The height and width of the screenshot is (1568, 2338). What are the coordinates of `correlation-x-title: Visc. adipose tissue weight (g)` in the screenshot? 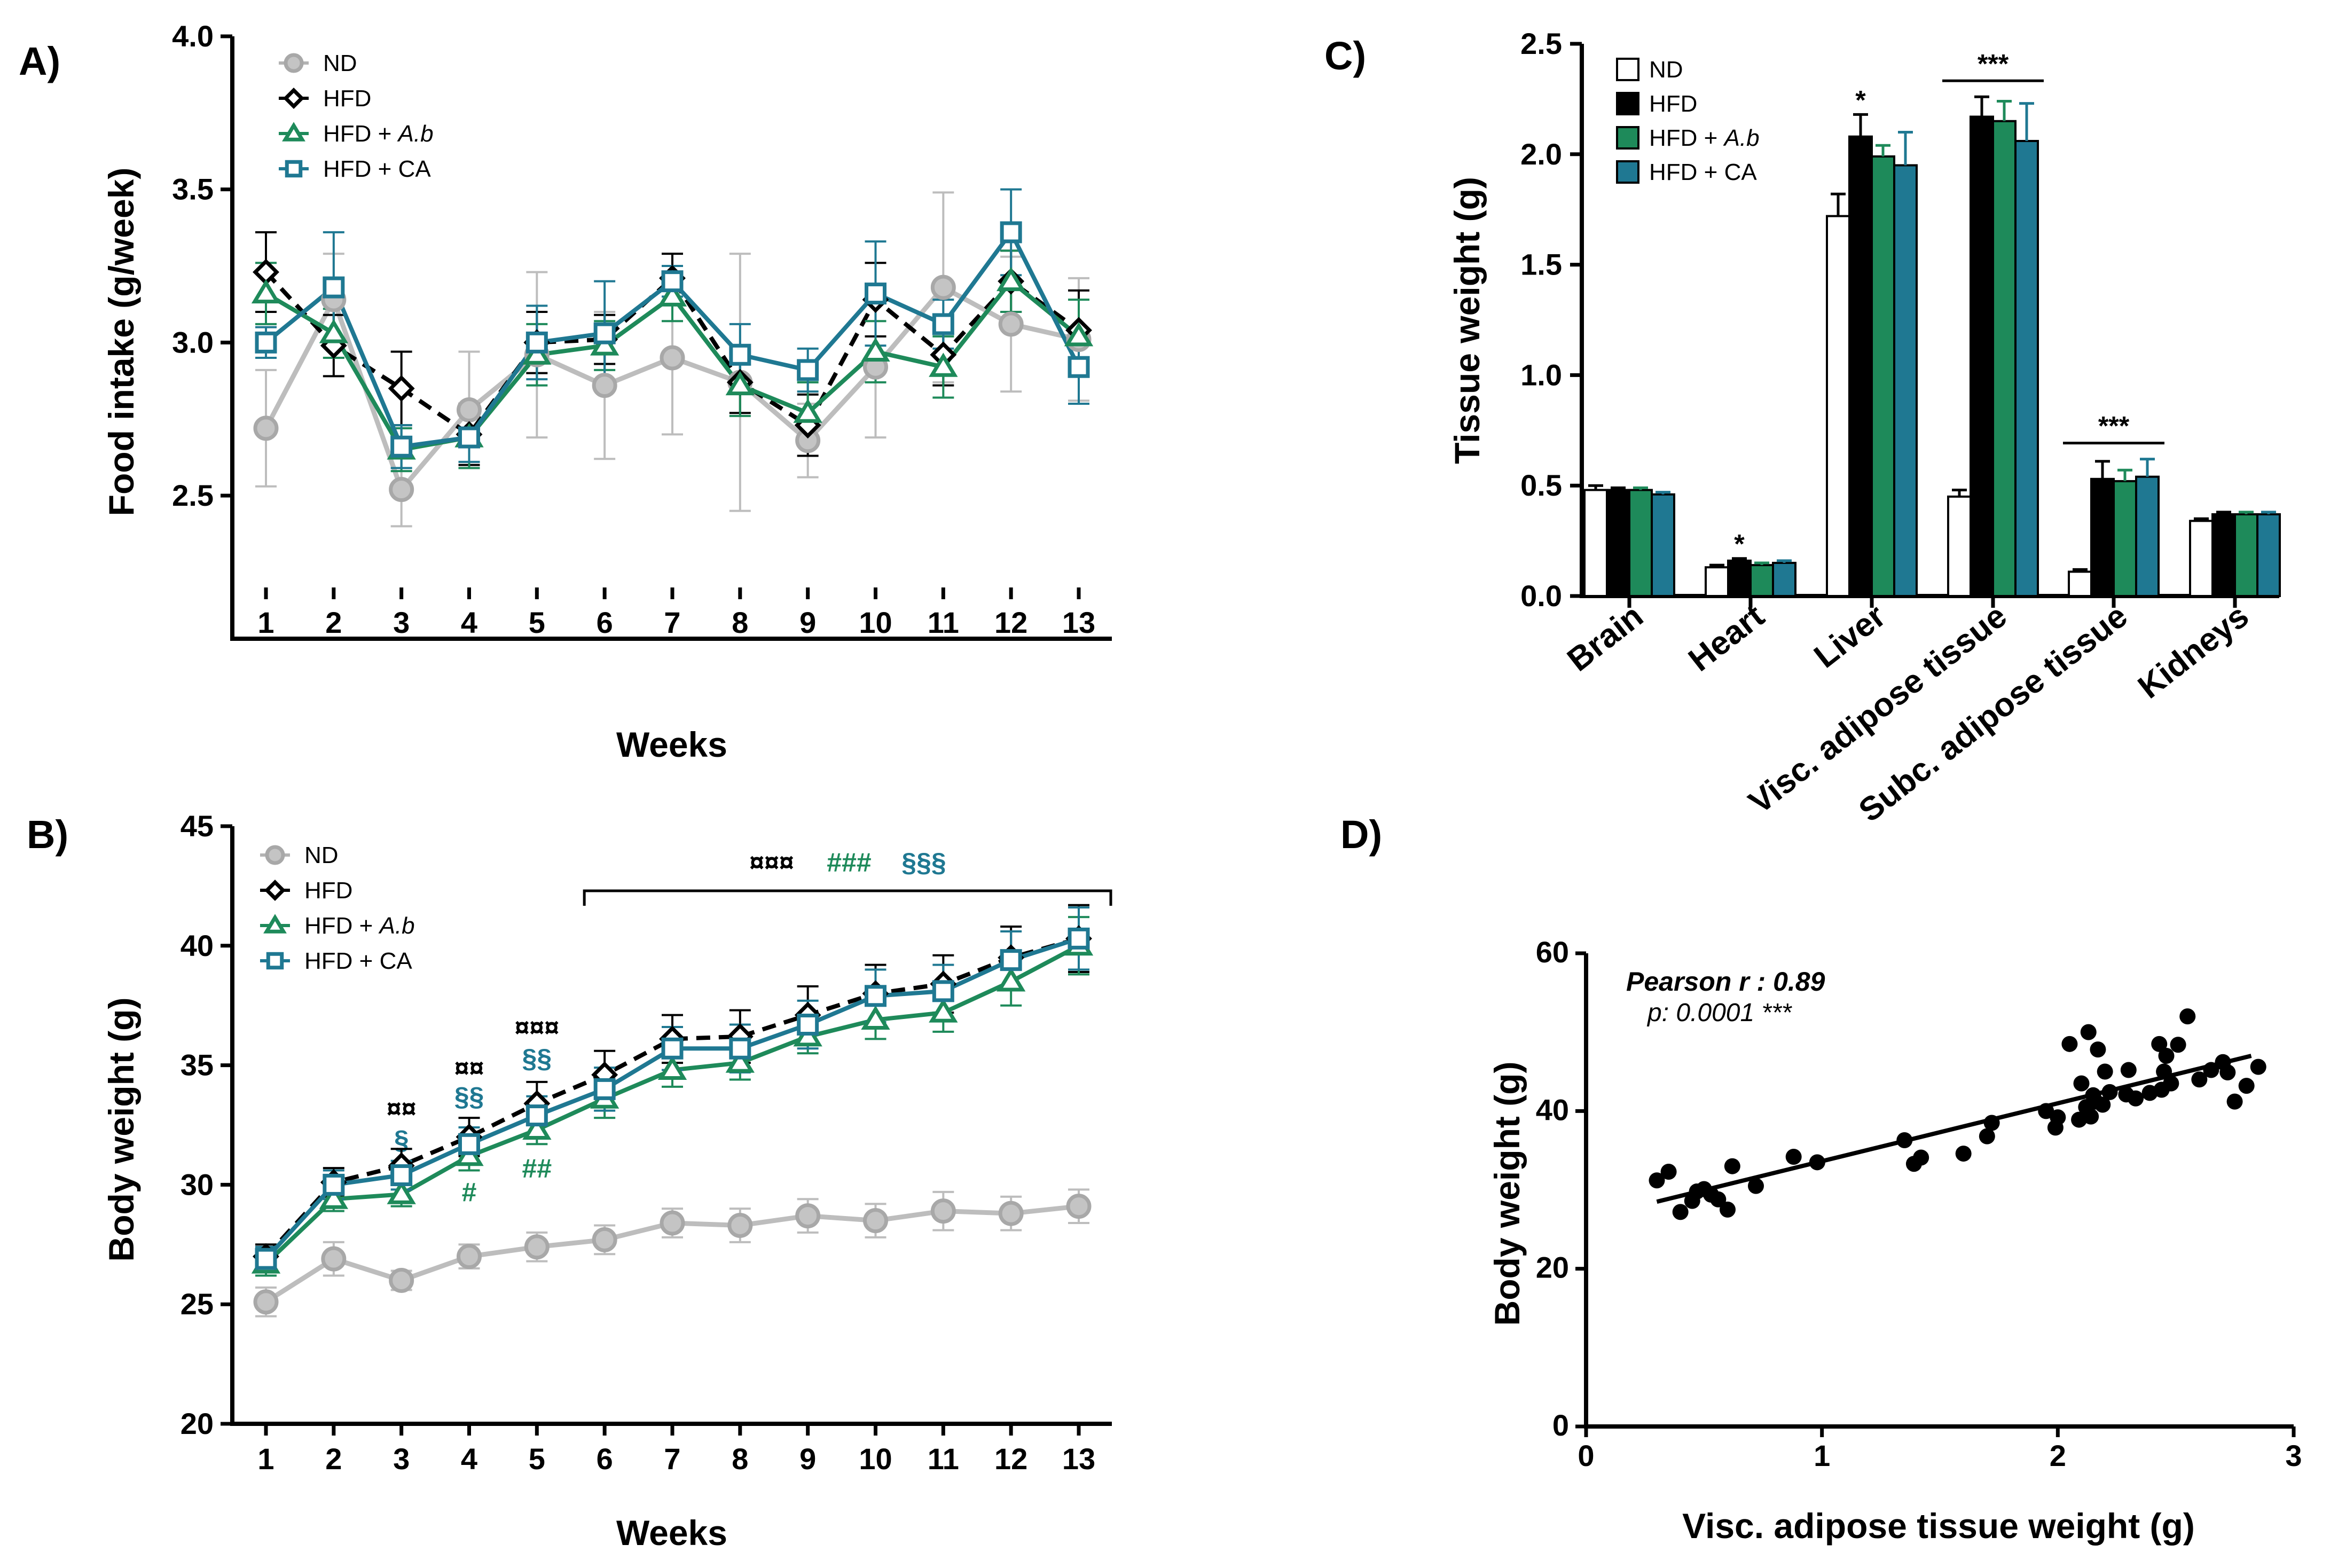 It's located at (1938, 1526).